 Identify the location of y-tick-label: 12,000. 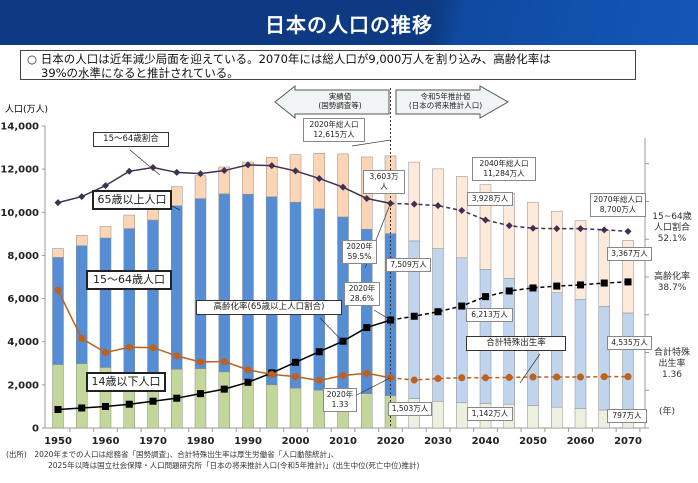
(19, 170).